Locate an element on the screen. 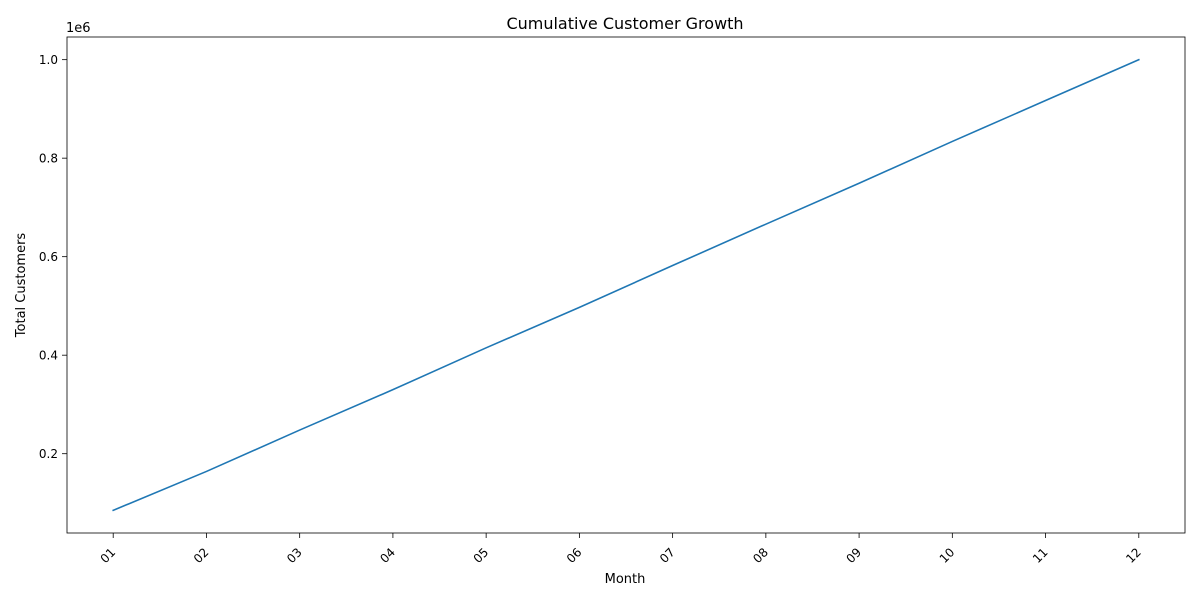 The width and height of the screenshot is (1200, 604). y-tick-label: 0.2 is located at coordinates (48, 454).